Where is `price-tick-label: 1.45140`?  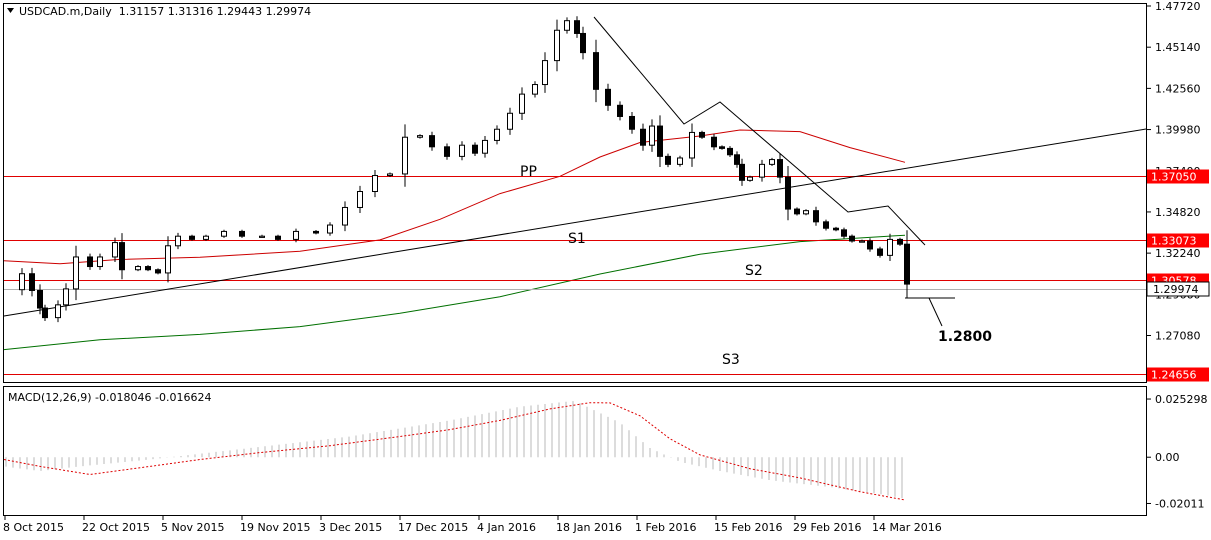
price-tick-label: 1.45140 is located at coordinates (1178, 47).